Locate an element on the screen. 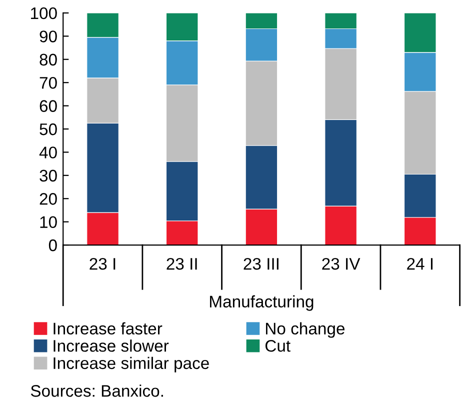 This screenshot has height=405, width=464. y-tick-label: 0 is located at coordinates (52, 245).